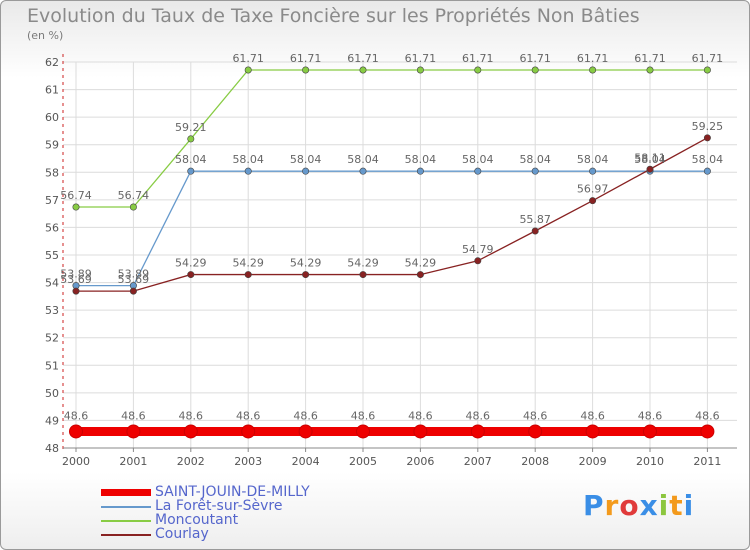 The width and height of the screenshot is (750, 550). What do you see at coordinates (76, 461) in the screenshot?
I see `x-tick-label: 2000` at bounding box center [76, 461].